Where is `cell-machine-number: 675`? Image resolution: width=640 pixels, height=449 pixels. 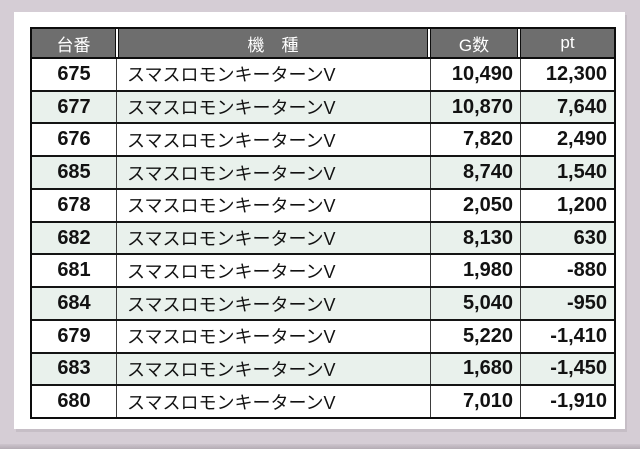 cell-machine-number: 675 is located at coordinates (74, 73).